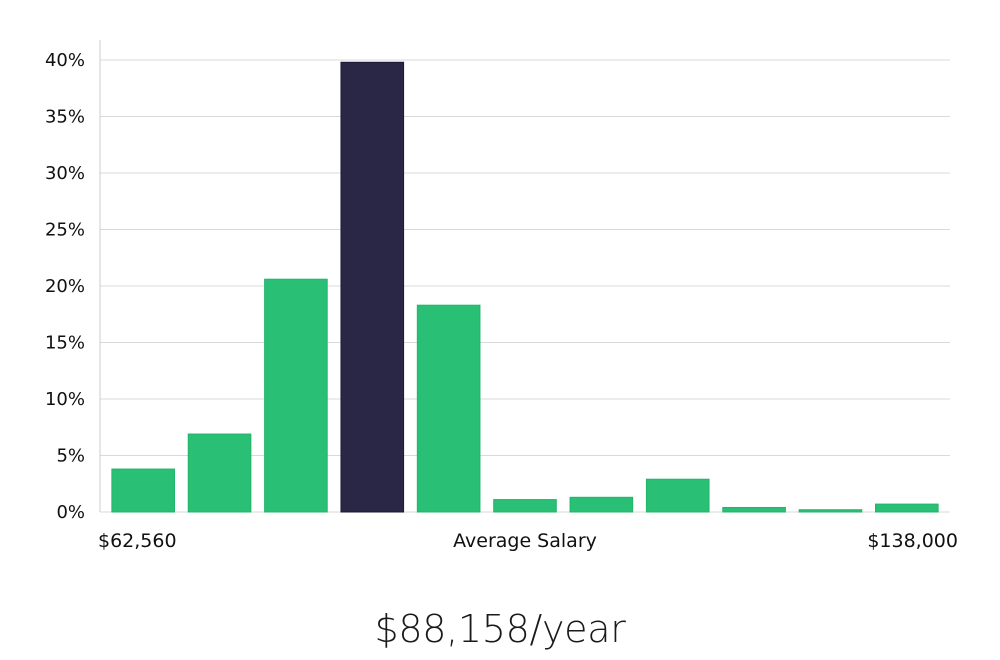 This screenshot has width=1000, height=660. I want to click on y-tick-label: 5%, so click(70, 456).